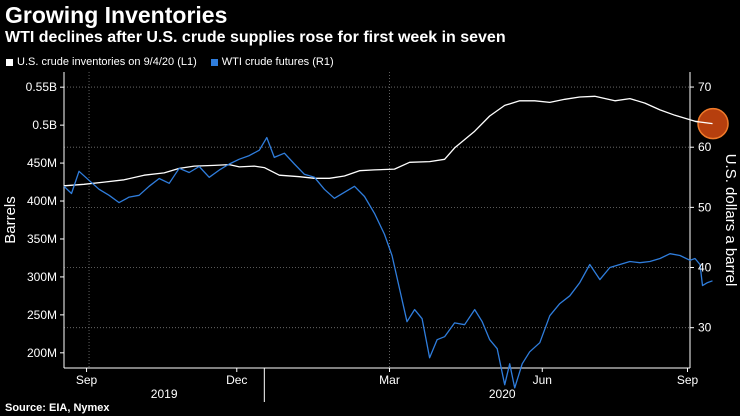 The height and width of the screenshot is (416, 740). Describe the element at coordinates (41, 87) in the screenshot. I see `left-tick-label: 0.55B` at that location.